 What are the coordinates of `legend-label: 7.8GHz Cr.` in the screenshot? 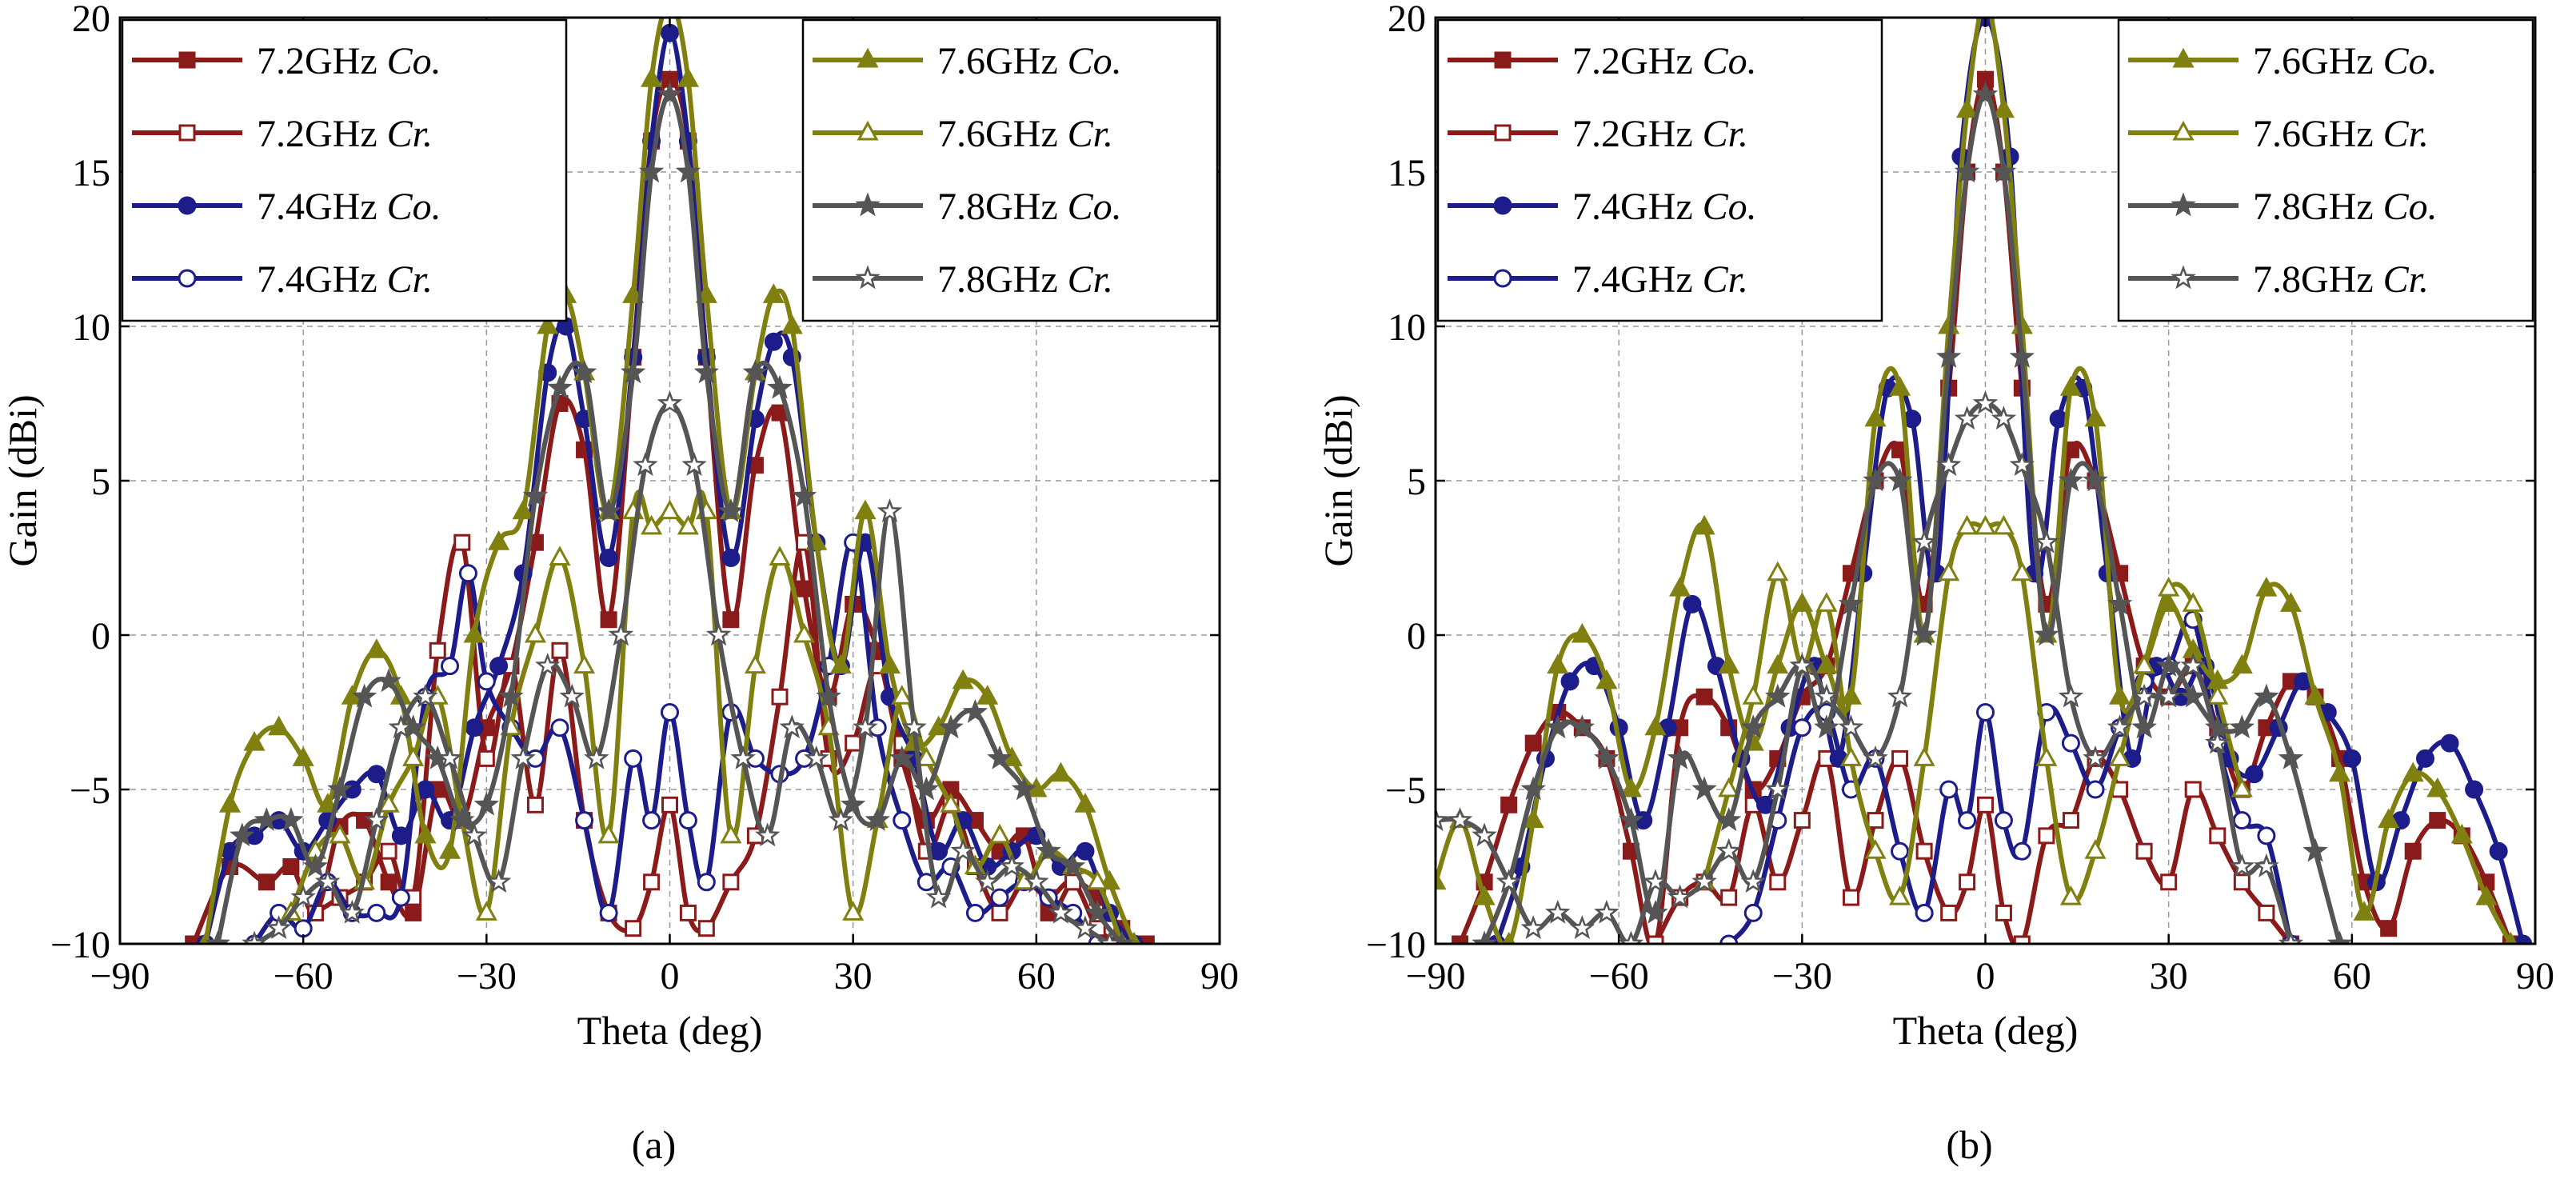 It's located at (1025, 279).